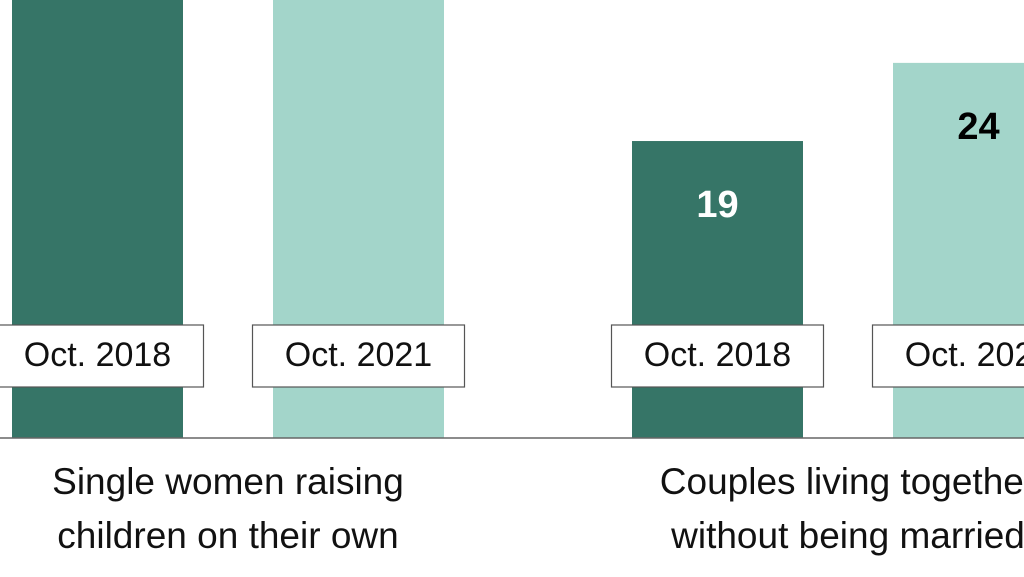 The width and height of the screenshot is (1024, 577). I want to click on category-label: children on their own, so click(227, 535).